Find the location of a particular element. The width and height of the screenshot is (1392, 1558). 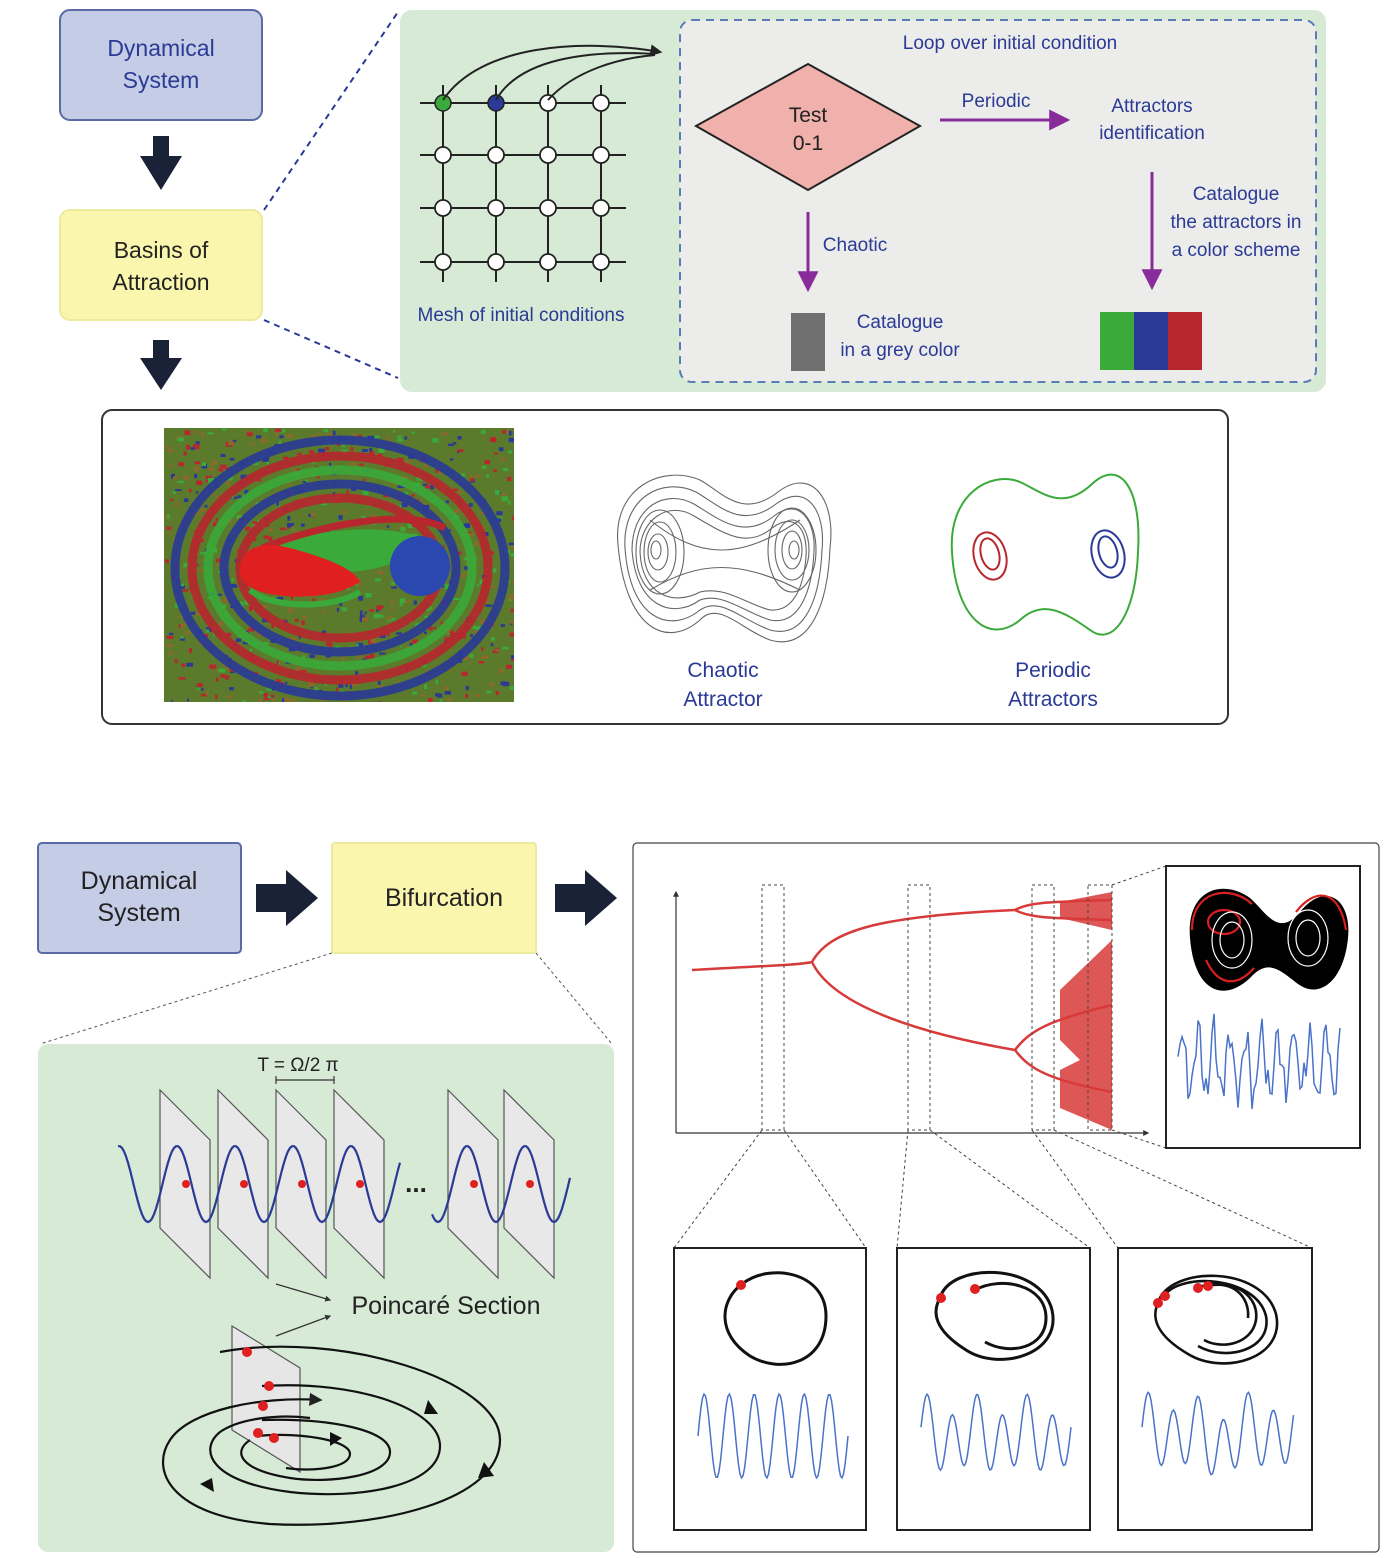

chaotic-attractor-label-1: Chaotic is located at coordinates (722, 670).